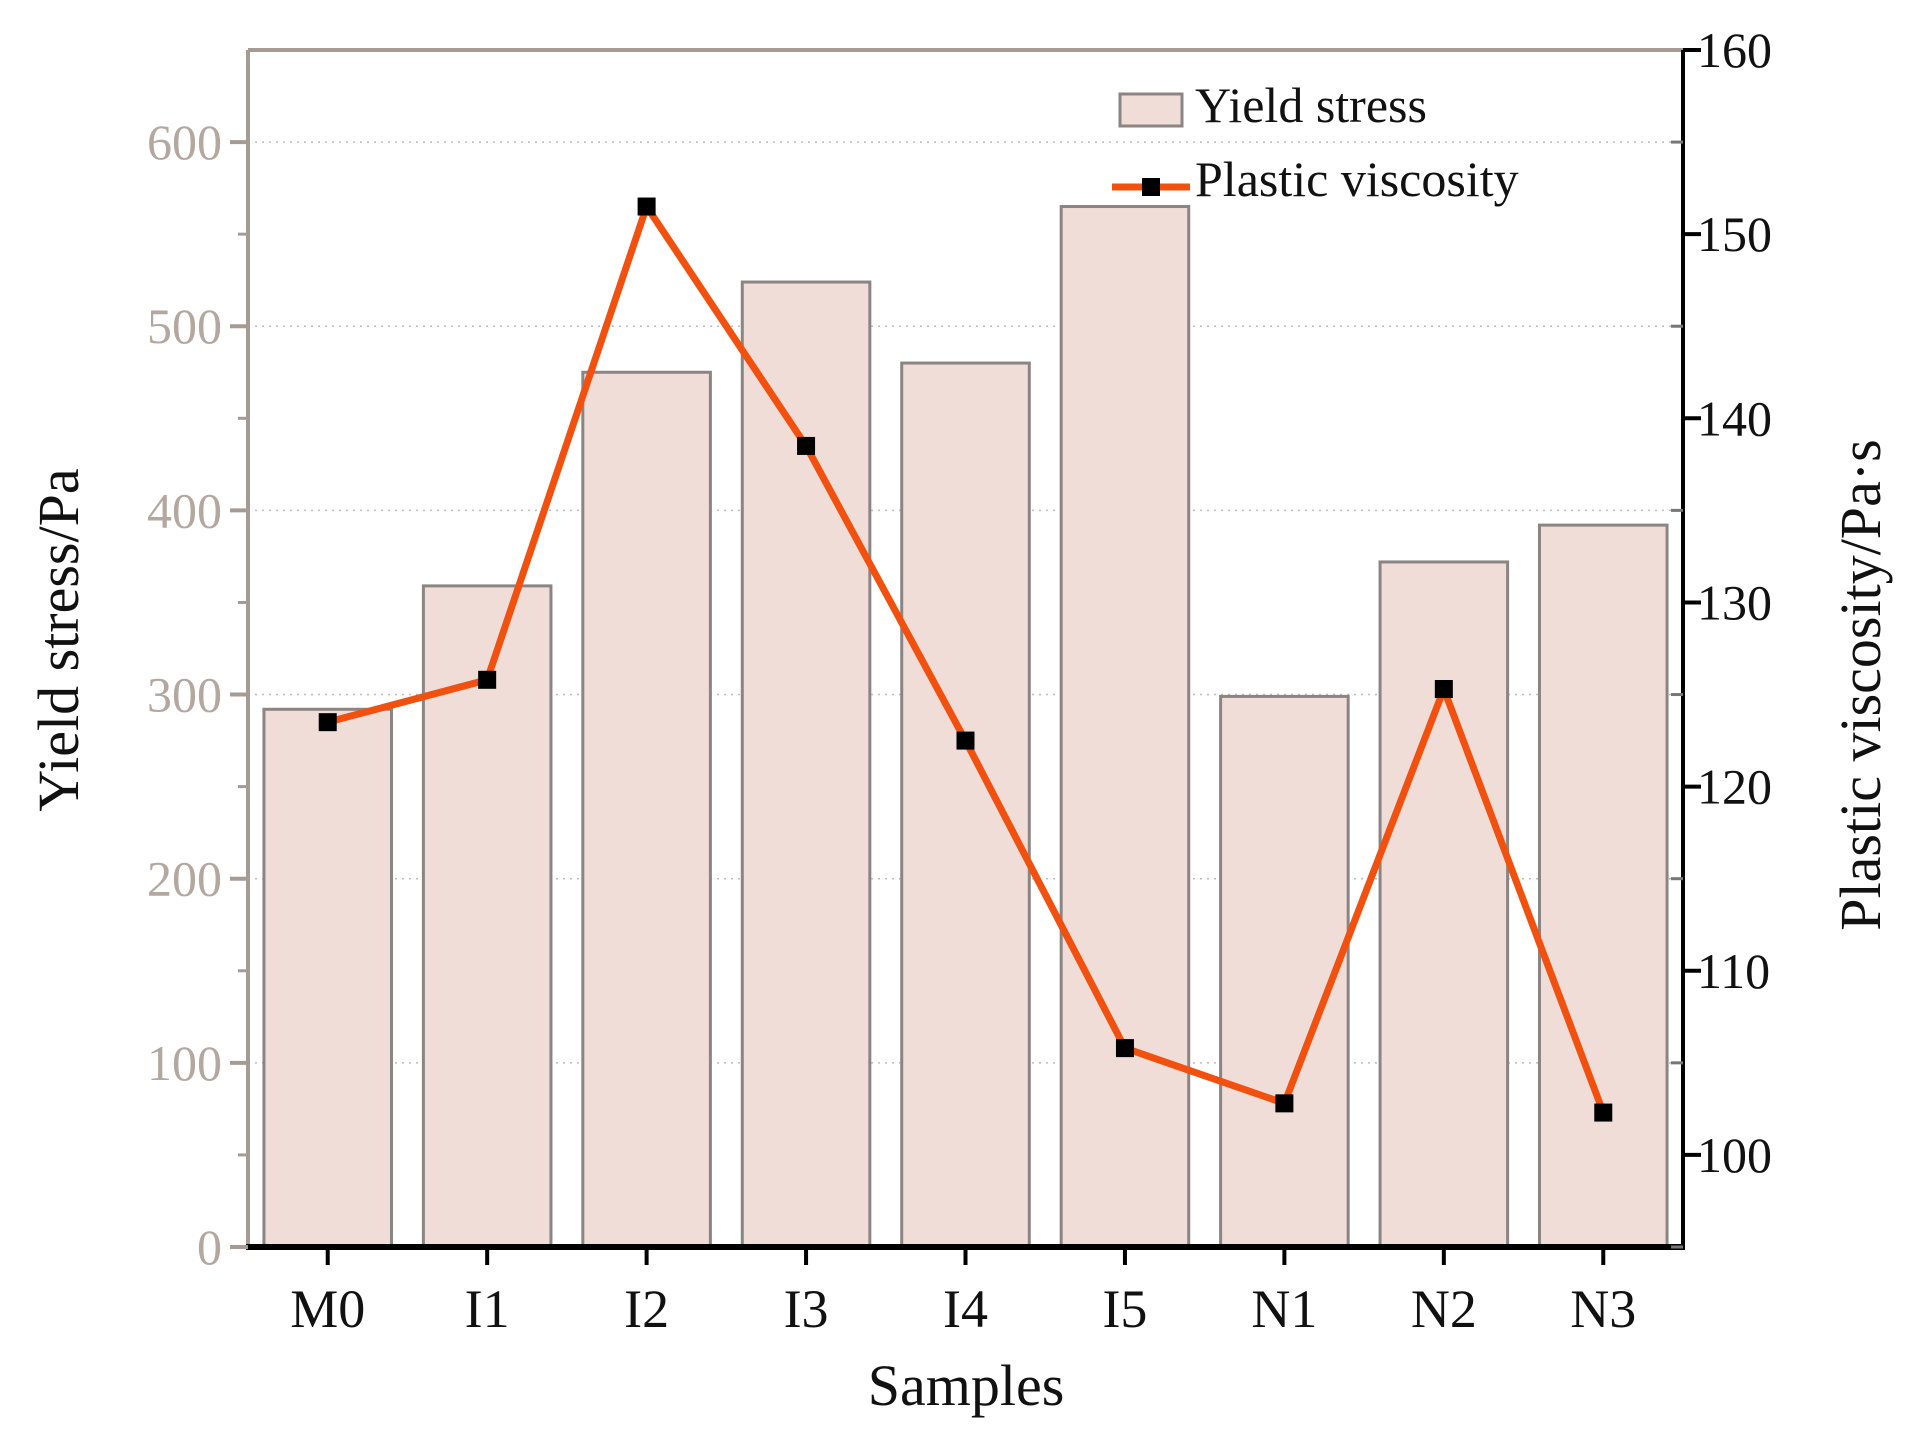 This screenshot has width=1916, height=1445. I want to click on viscosity-point-I4, so click(965, 740).